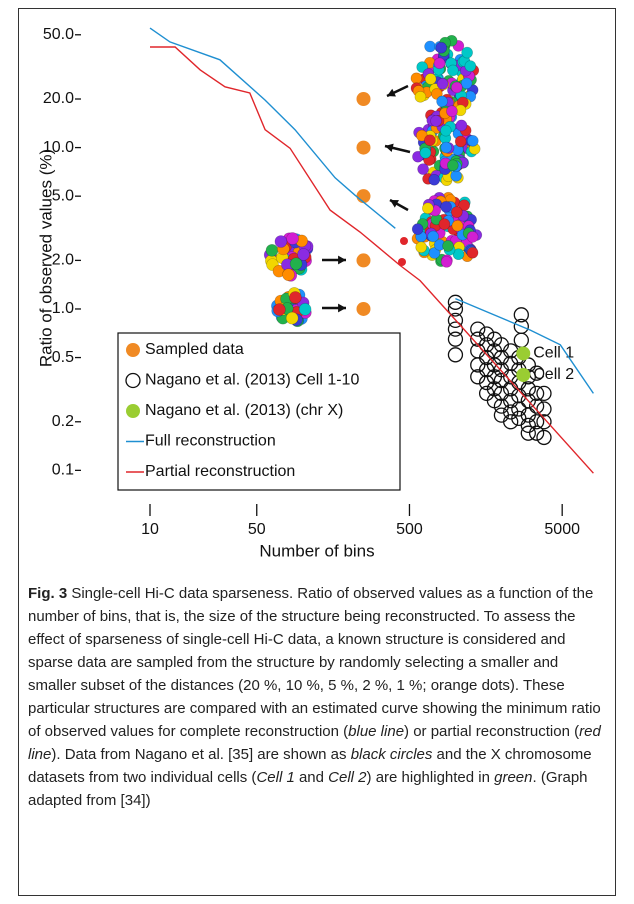  I want to click on x-tick-label: 5000, so click(562, 529).